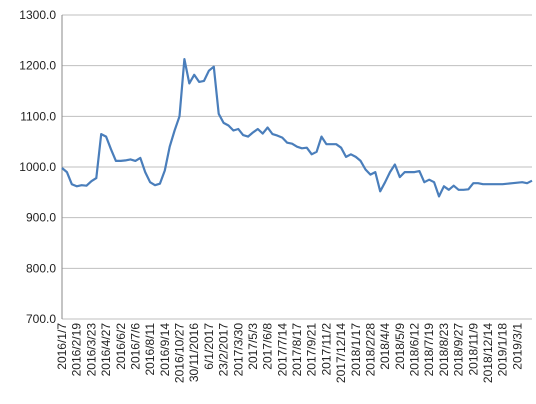  Describe the element at coordinates (473, 349) in the screenshot. I see `x-tick-label: 2018/11/9` at that location.